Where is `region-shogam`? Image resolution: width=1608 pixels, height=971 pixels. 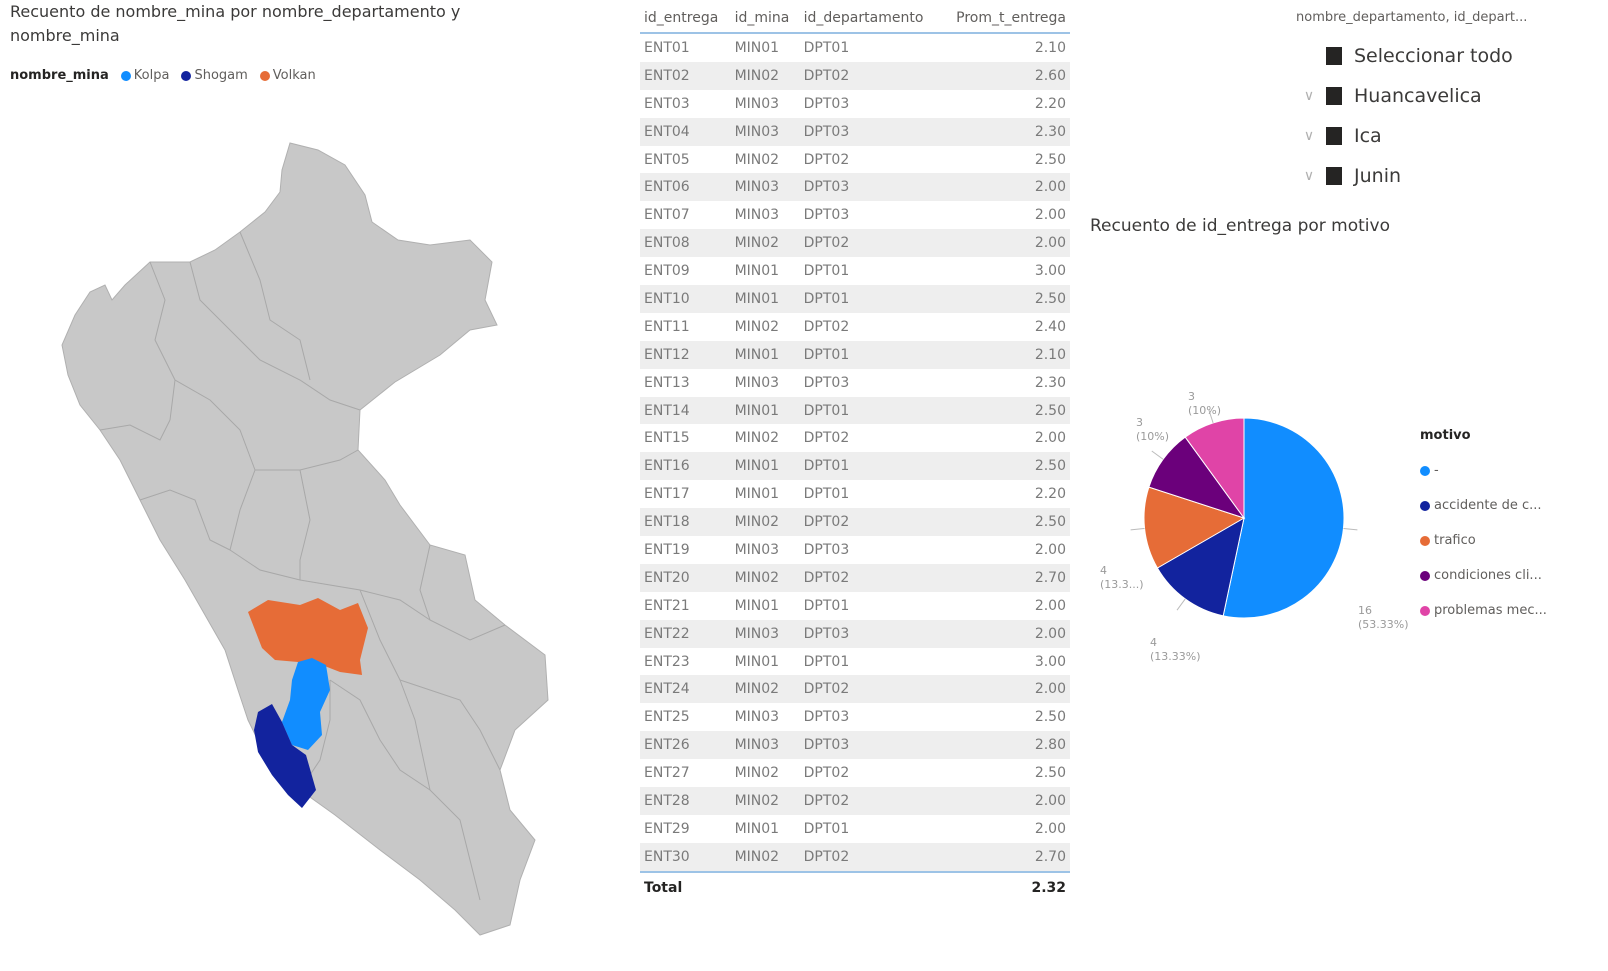 region-shogam is located at coordinates (285, 756).